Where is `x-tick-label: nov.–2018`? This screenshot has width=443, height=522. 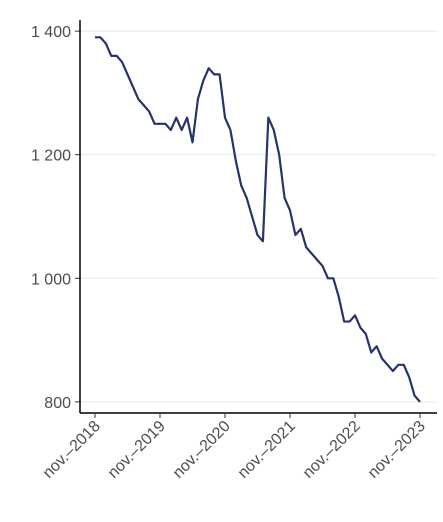
x-tick-label: nov.–2018 is located at coordinates (72, 450).